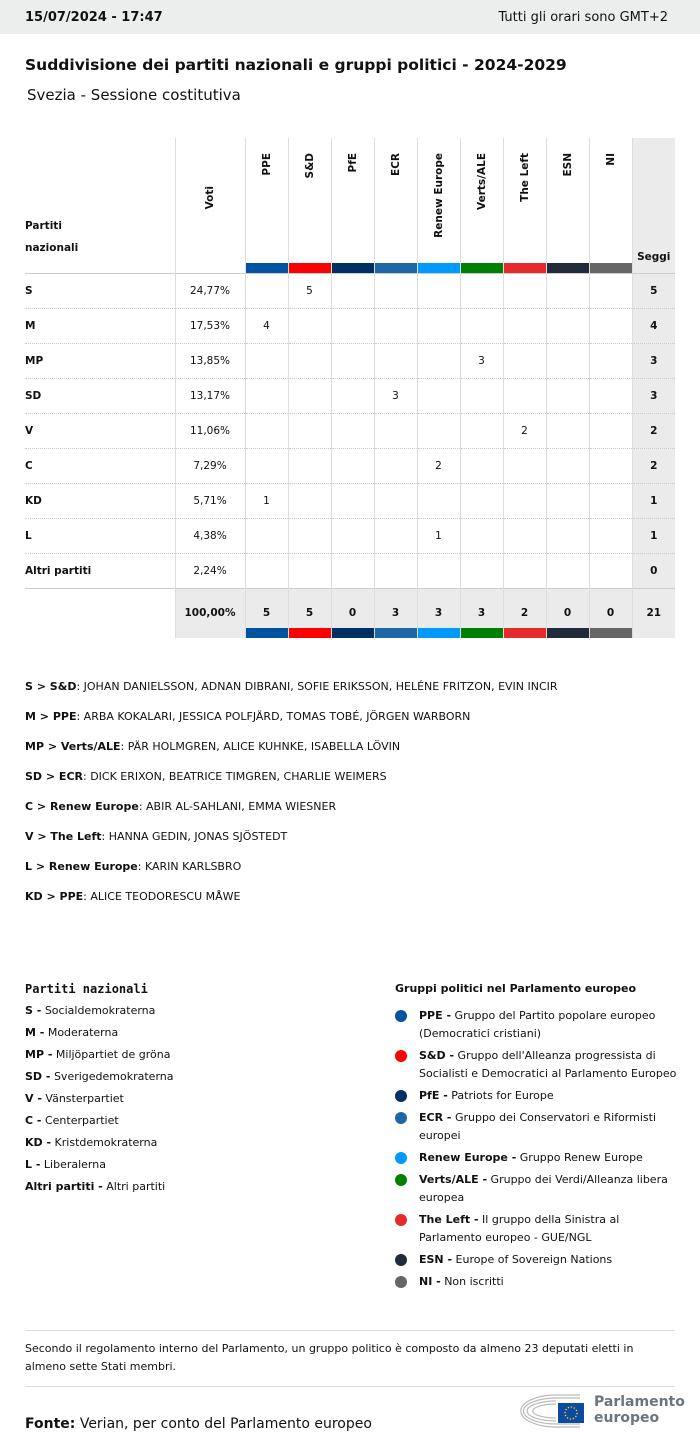  I want to click on ep-logo: Parlamento europeo, so click(602, 1410).